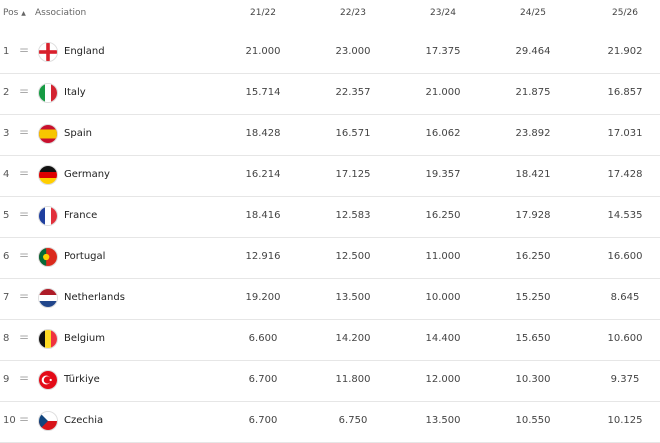  I want to click on pos-header: Pos ▲, so click(14, 13).